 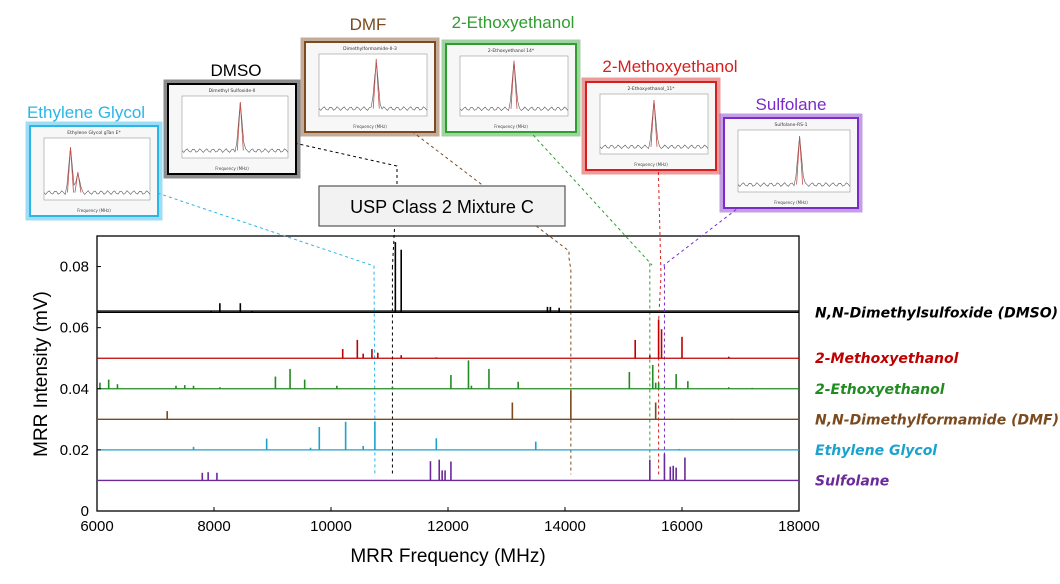 I want to click on inset-2: Dimethylformamide-II-3 Frequency (MHz) DMF, so click(x=370, y=76).